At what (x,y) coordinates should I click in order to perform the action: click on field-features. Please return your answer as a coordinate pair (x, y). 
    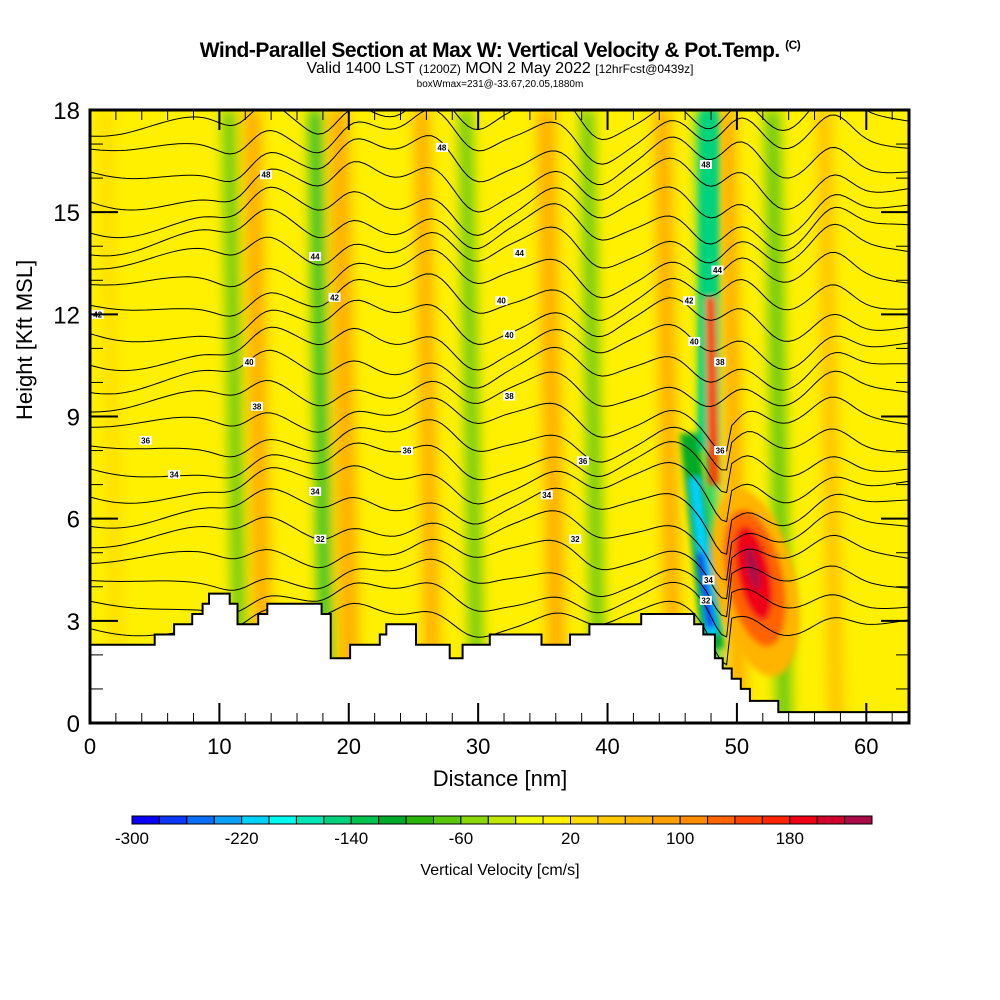
    Looking at the image, I should click on (739, 393).